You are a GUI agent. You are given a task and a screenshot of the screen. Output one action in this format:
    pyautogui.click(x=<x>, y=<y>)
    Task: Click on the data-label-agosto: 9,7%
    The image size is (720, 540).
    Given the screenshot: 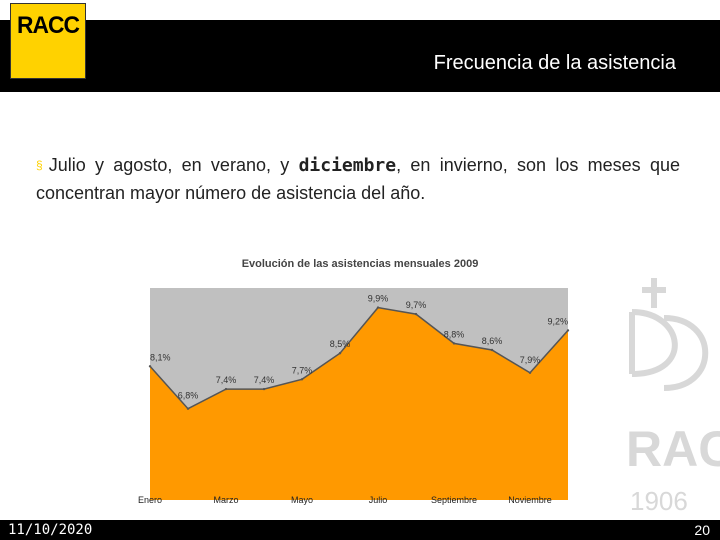 What is the action you would take?
    pyautogui.click(x=416, y=305)
    